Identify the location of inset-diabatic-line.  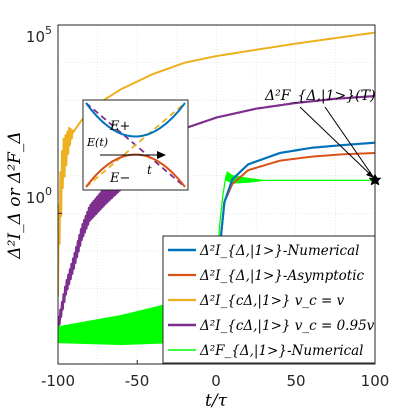
(135, 145).